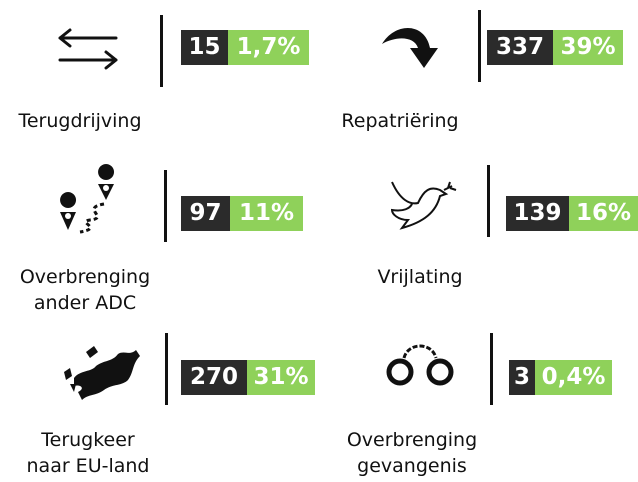  I want to click on count: 15, so click(204, 47).